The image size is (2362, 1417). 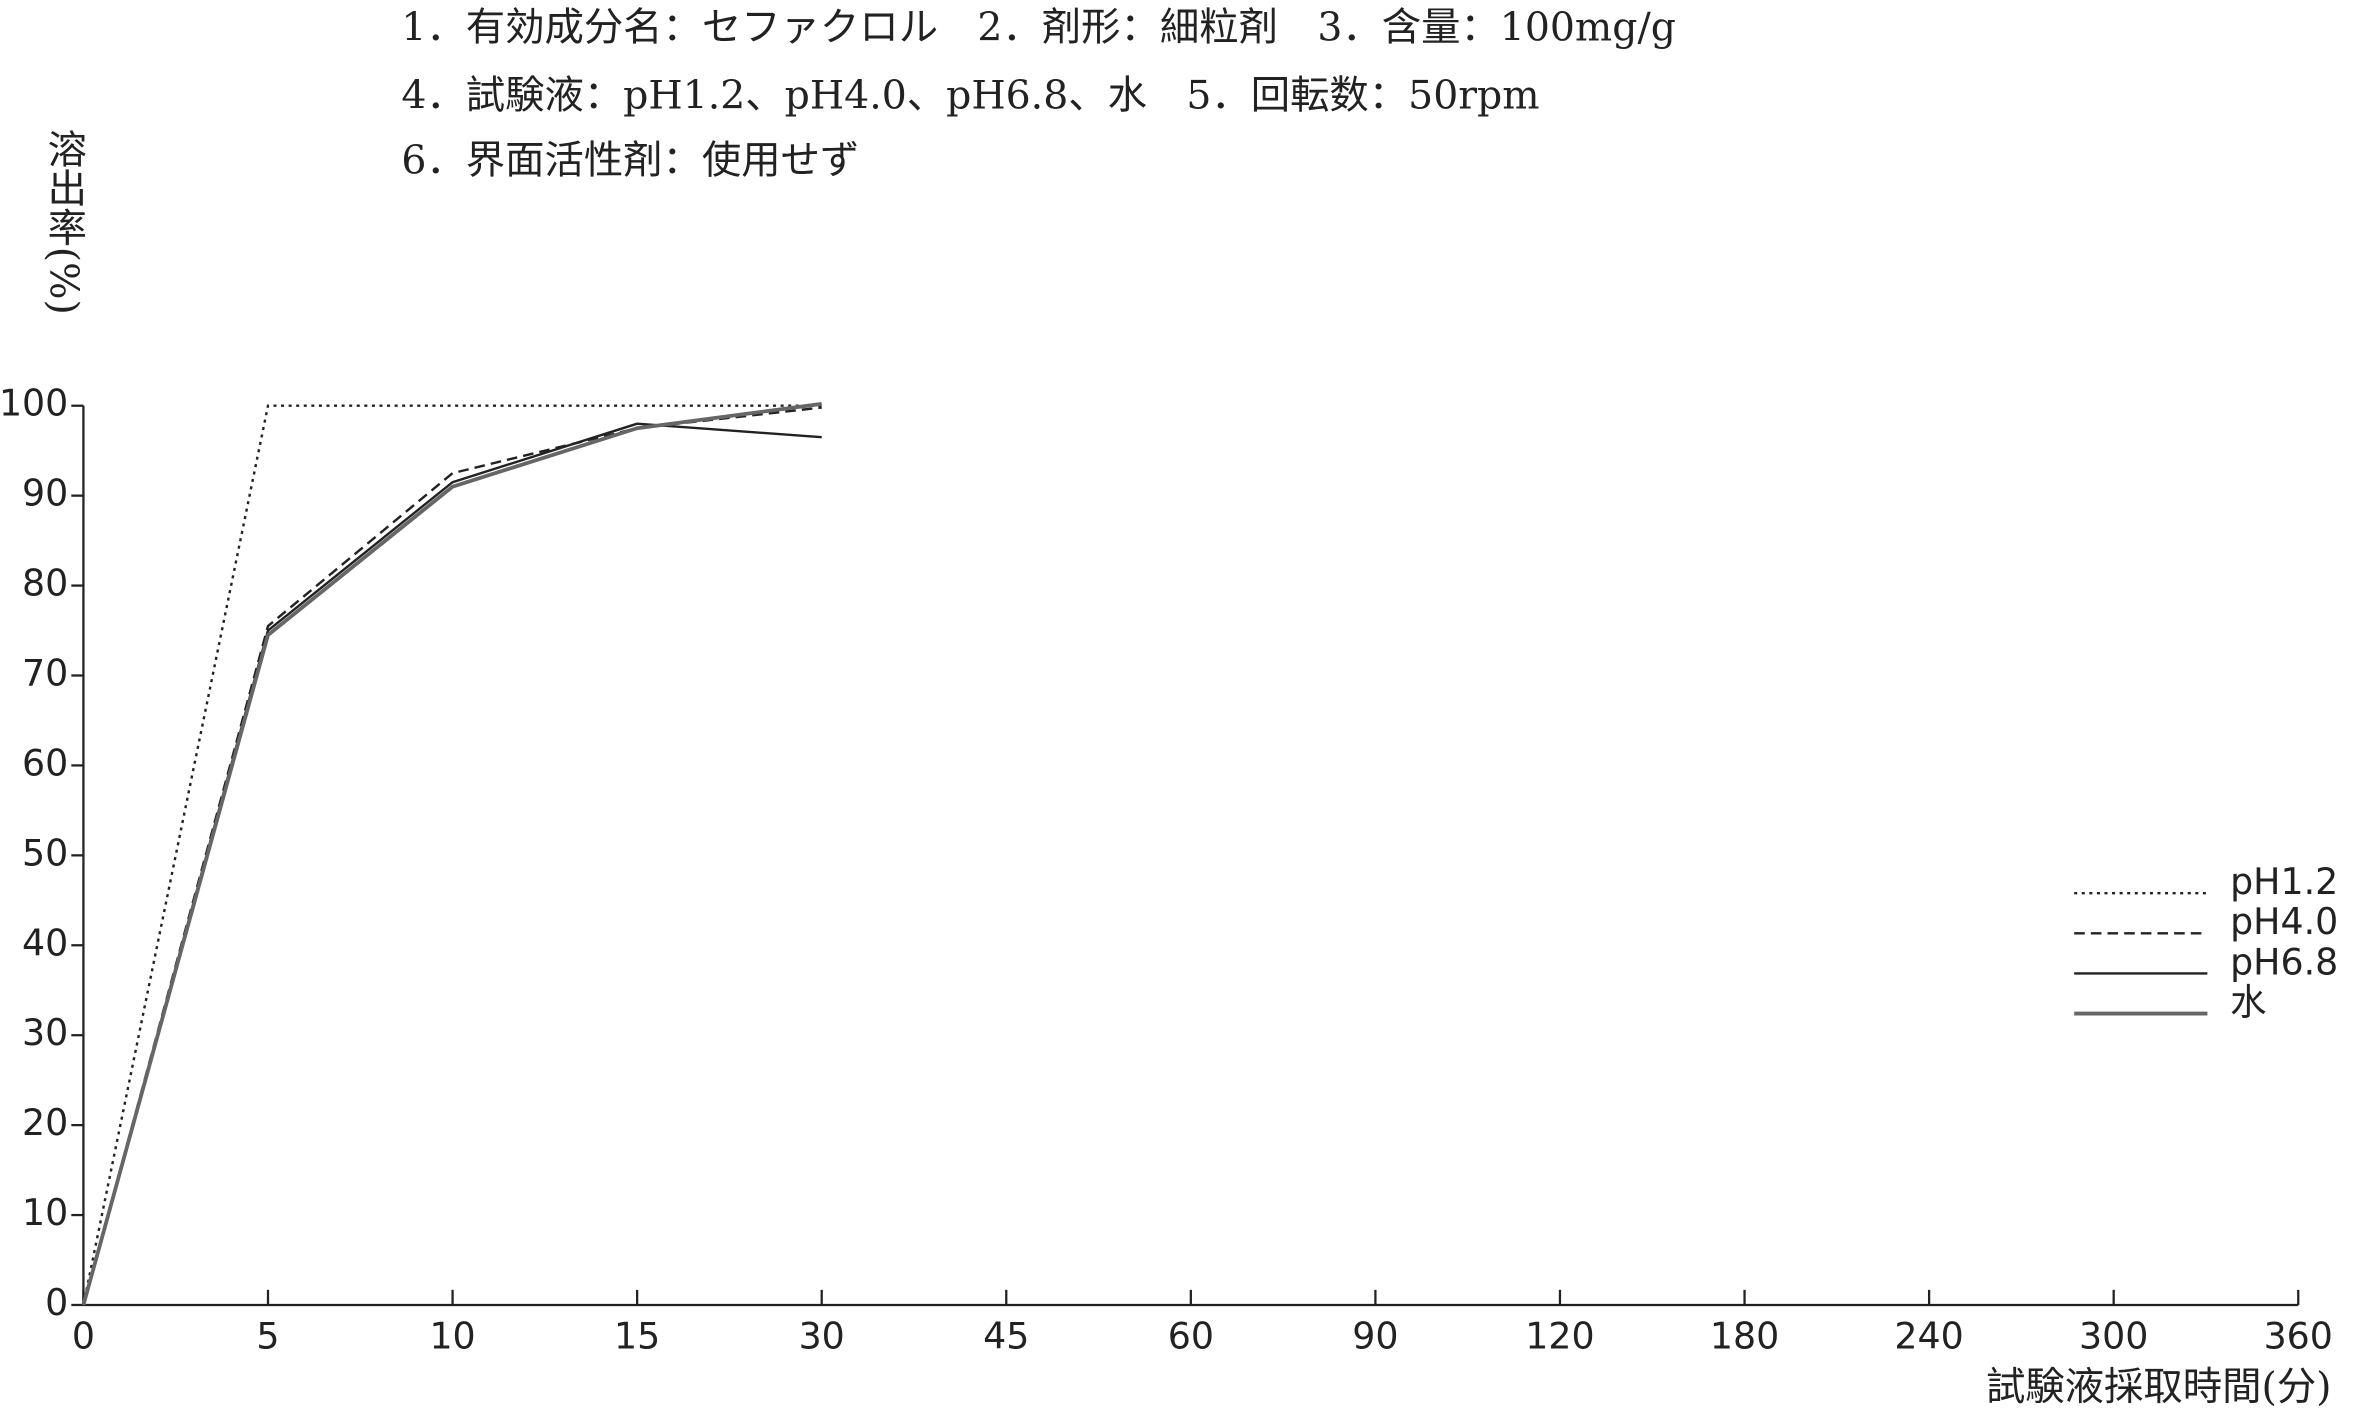 I want to click on x-tick-label: 240, so click(x=1928, y=1335).